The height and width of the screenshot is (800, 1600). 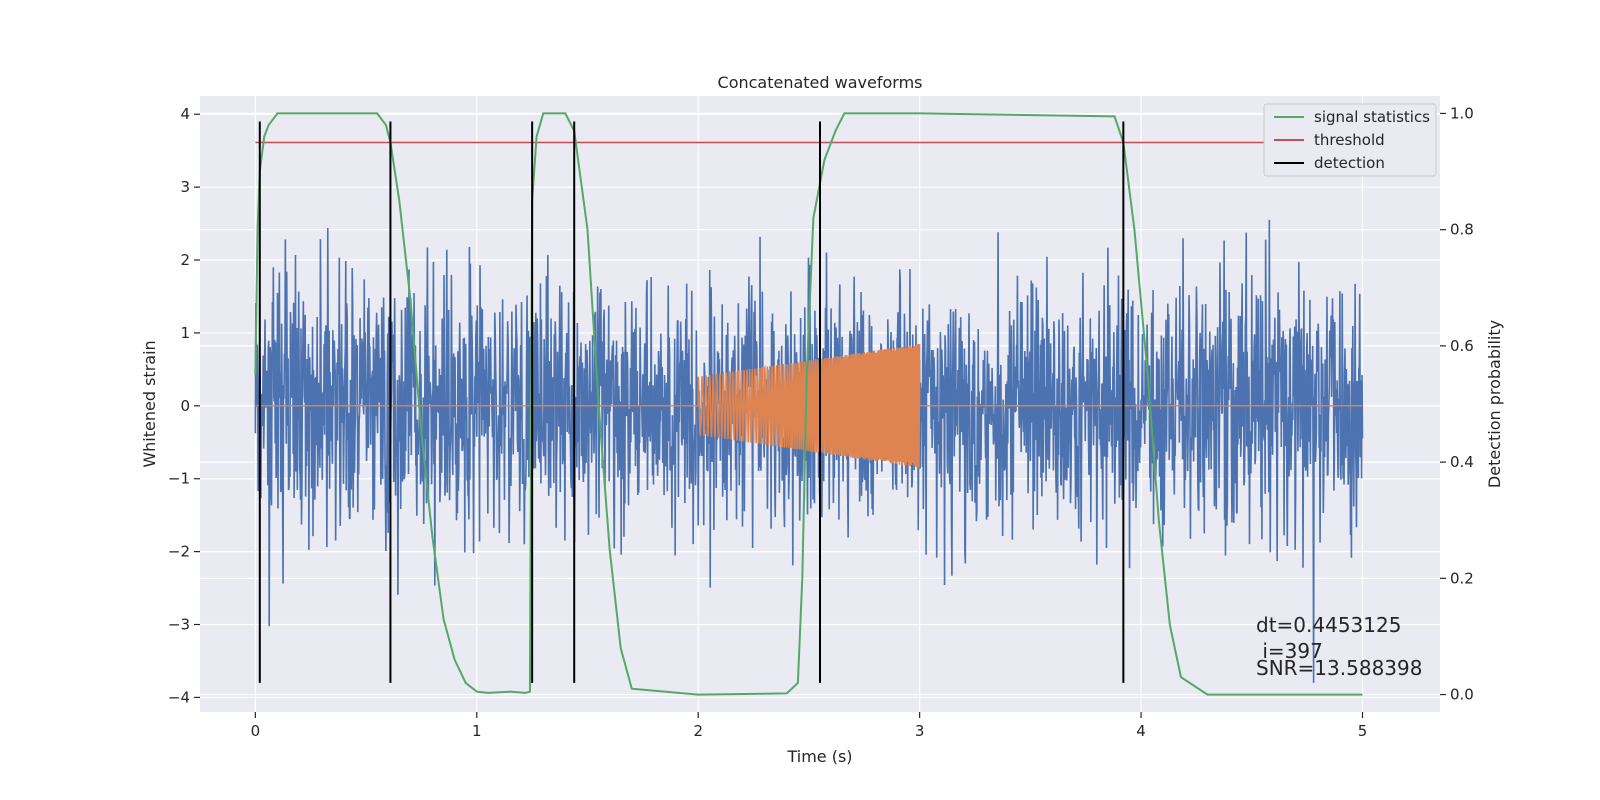 What do you see at coordinates (1462, 230) in the screenshot?
I see `y2-tick-label: 0.8` at bounding box center [1462, 230].